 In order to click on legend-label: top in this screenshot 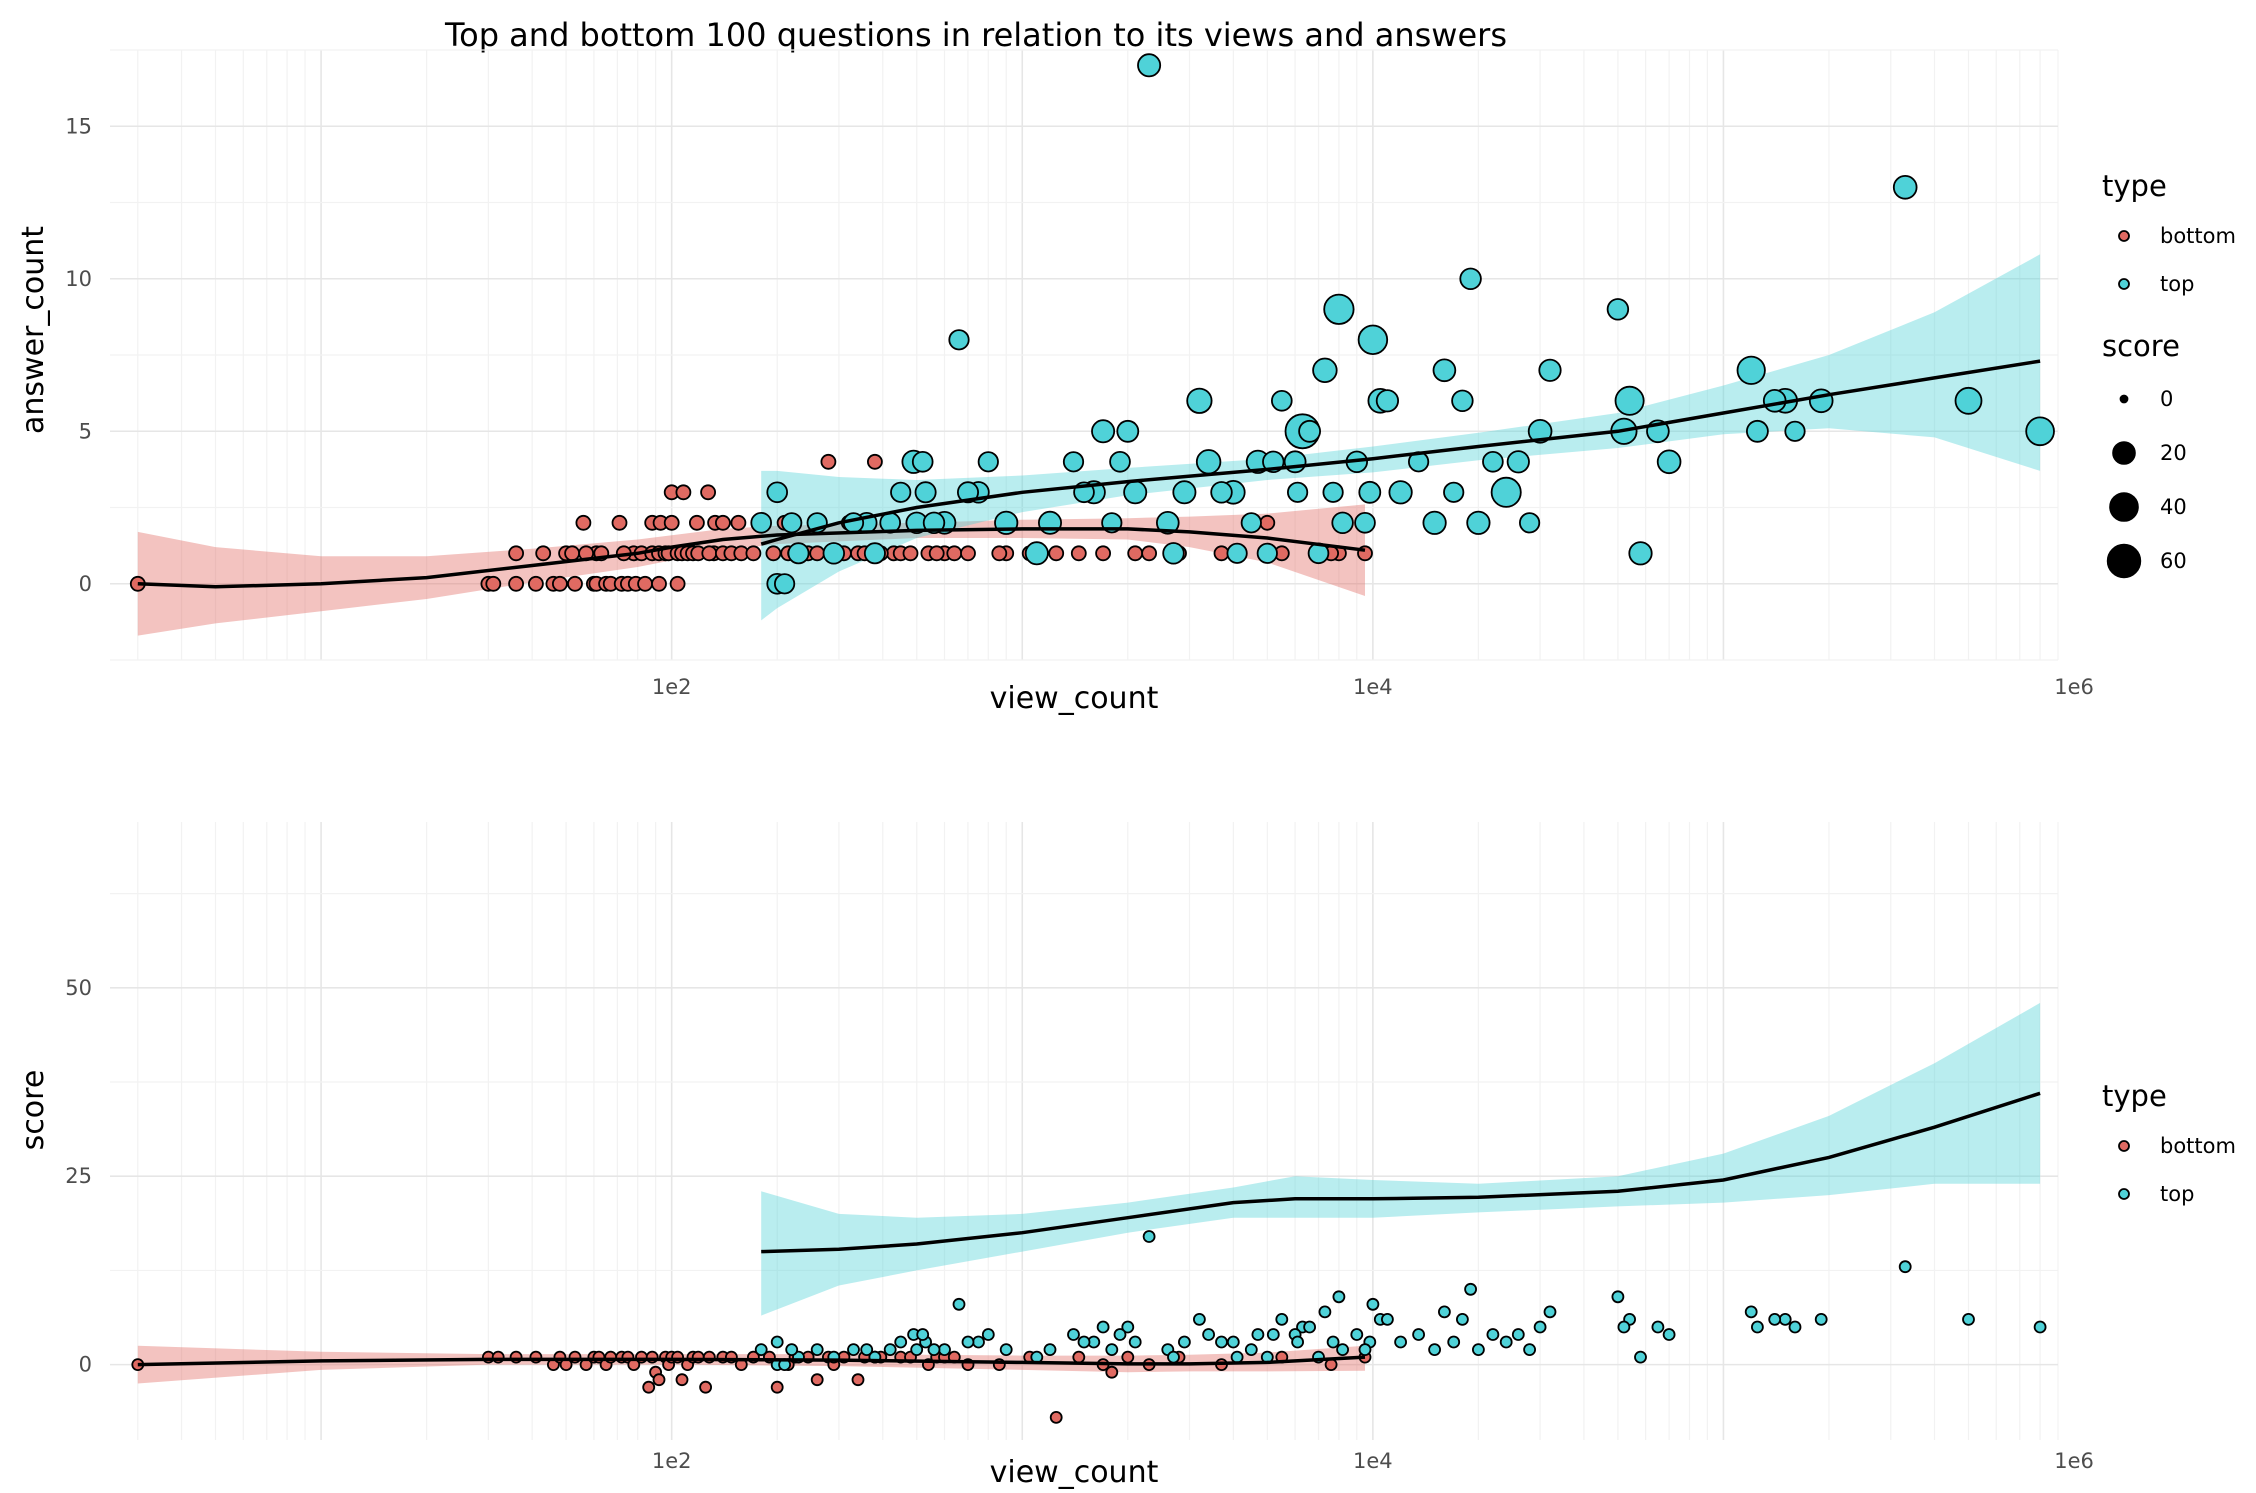, I will do `click(2177, 1194)`.